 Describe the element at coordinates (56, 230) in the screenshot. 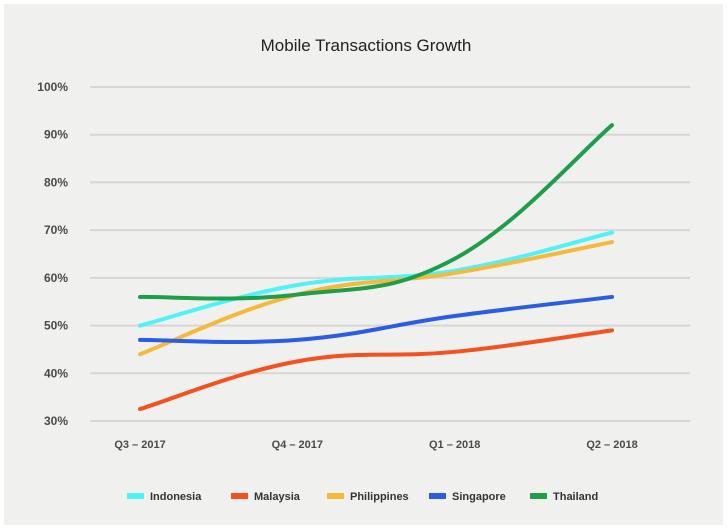

I see `y-tick-label: 70%` at that location.